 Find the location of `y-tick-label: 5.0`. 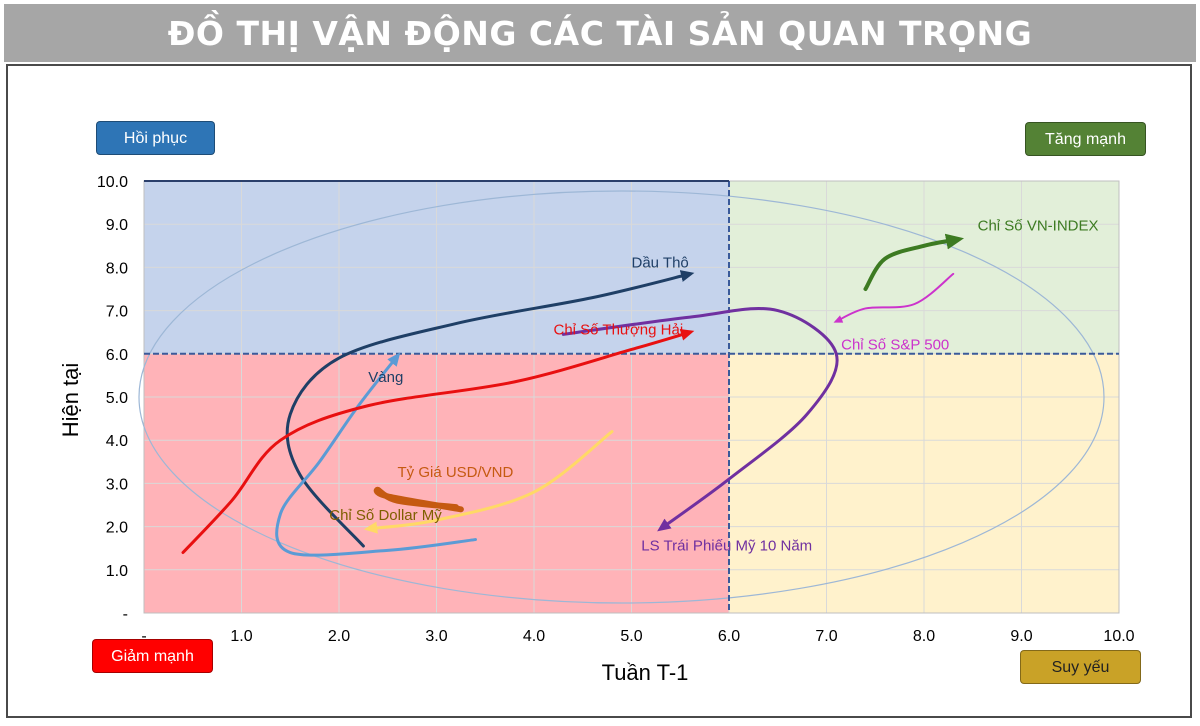

y-tick-label: 5.0 is located at coordinates (117, 398).